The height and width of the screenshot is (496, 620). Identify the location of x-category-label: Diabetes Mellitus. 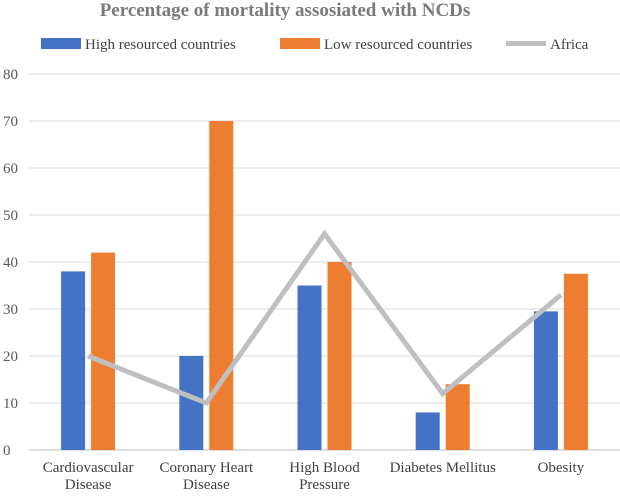
(443, 468).